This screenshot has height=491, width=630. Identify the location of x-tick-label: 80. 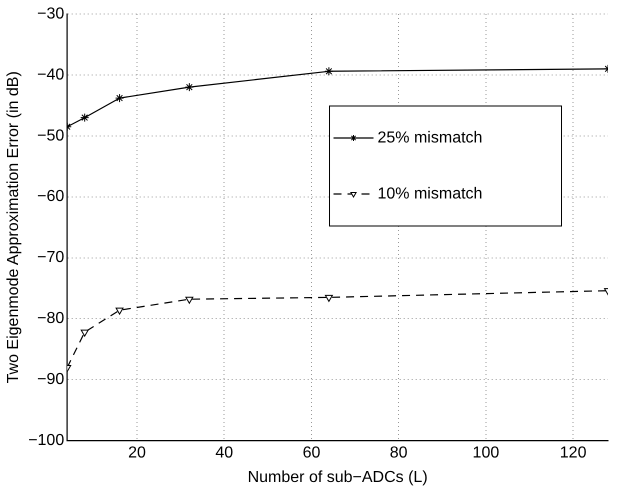
(399, 453).